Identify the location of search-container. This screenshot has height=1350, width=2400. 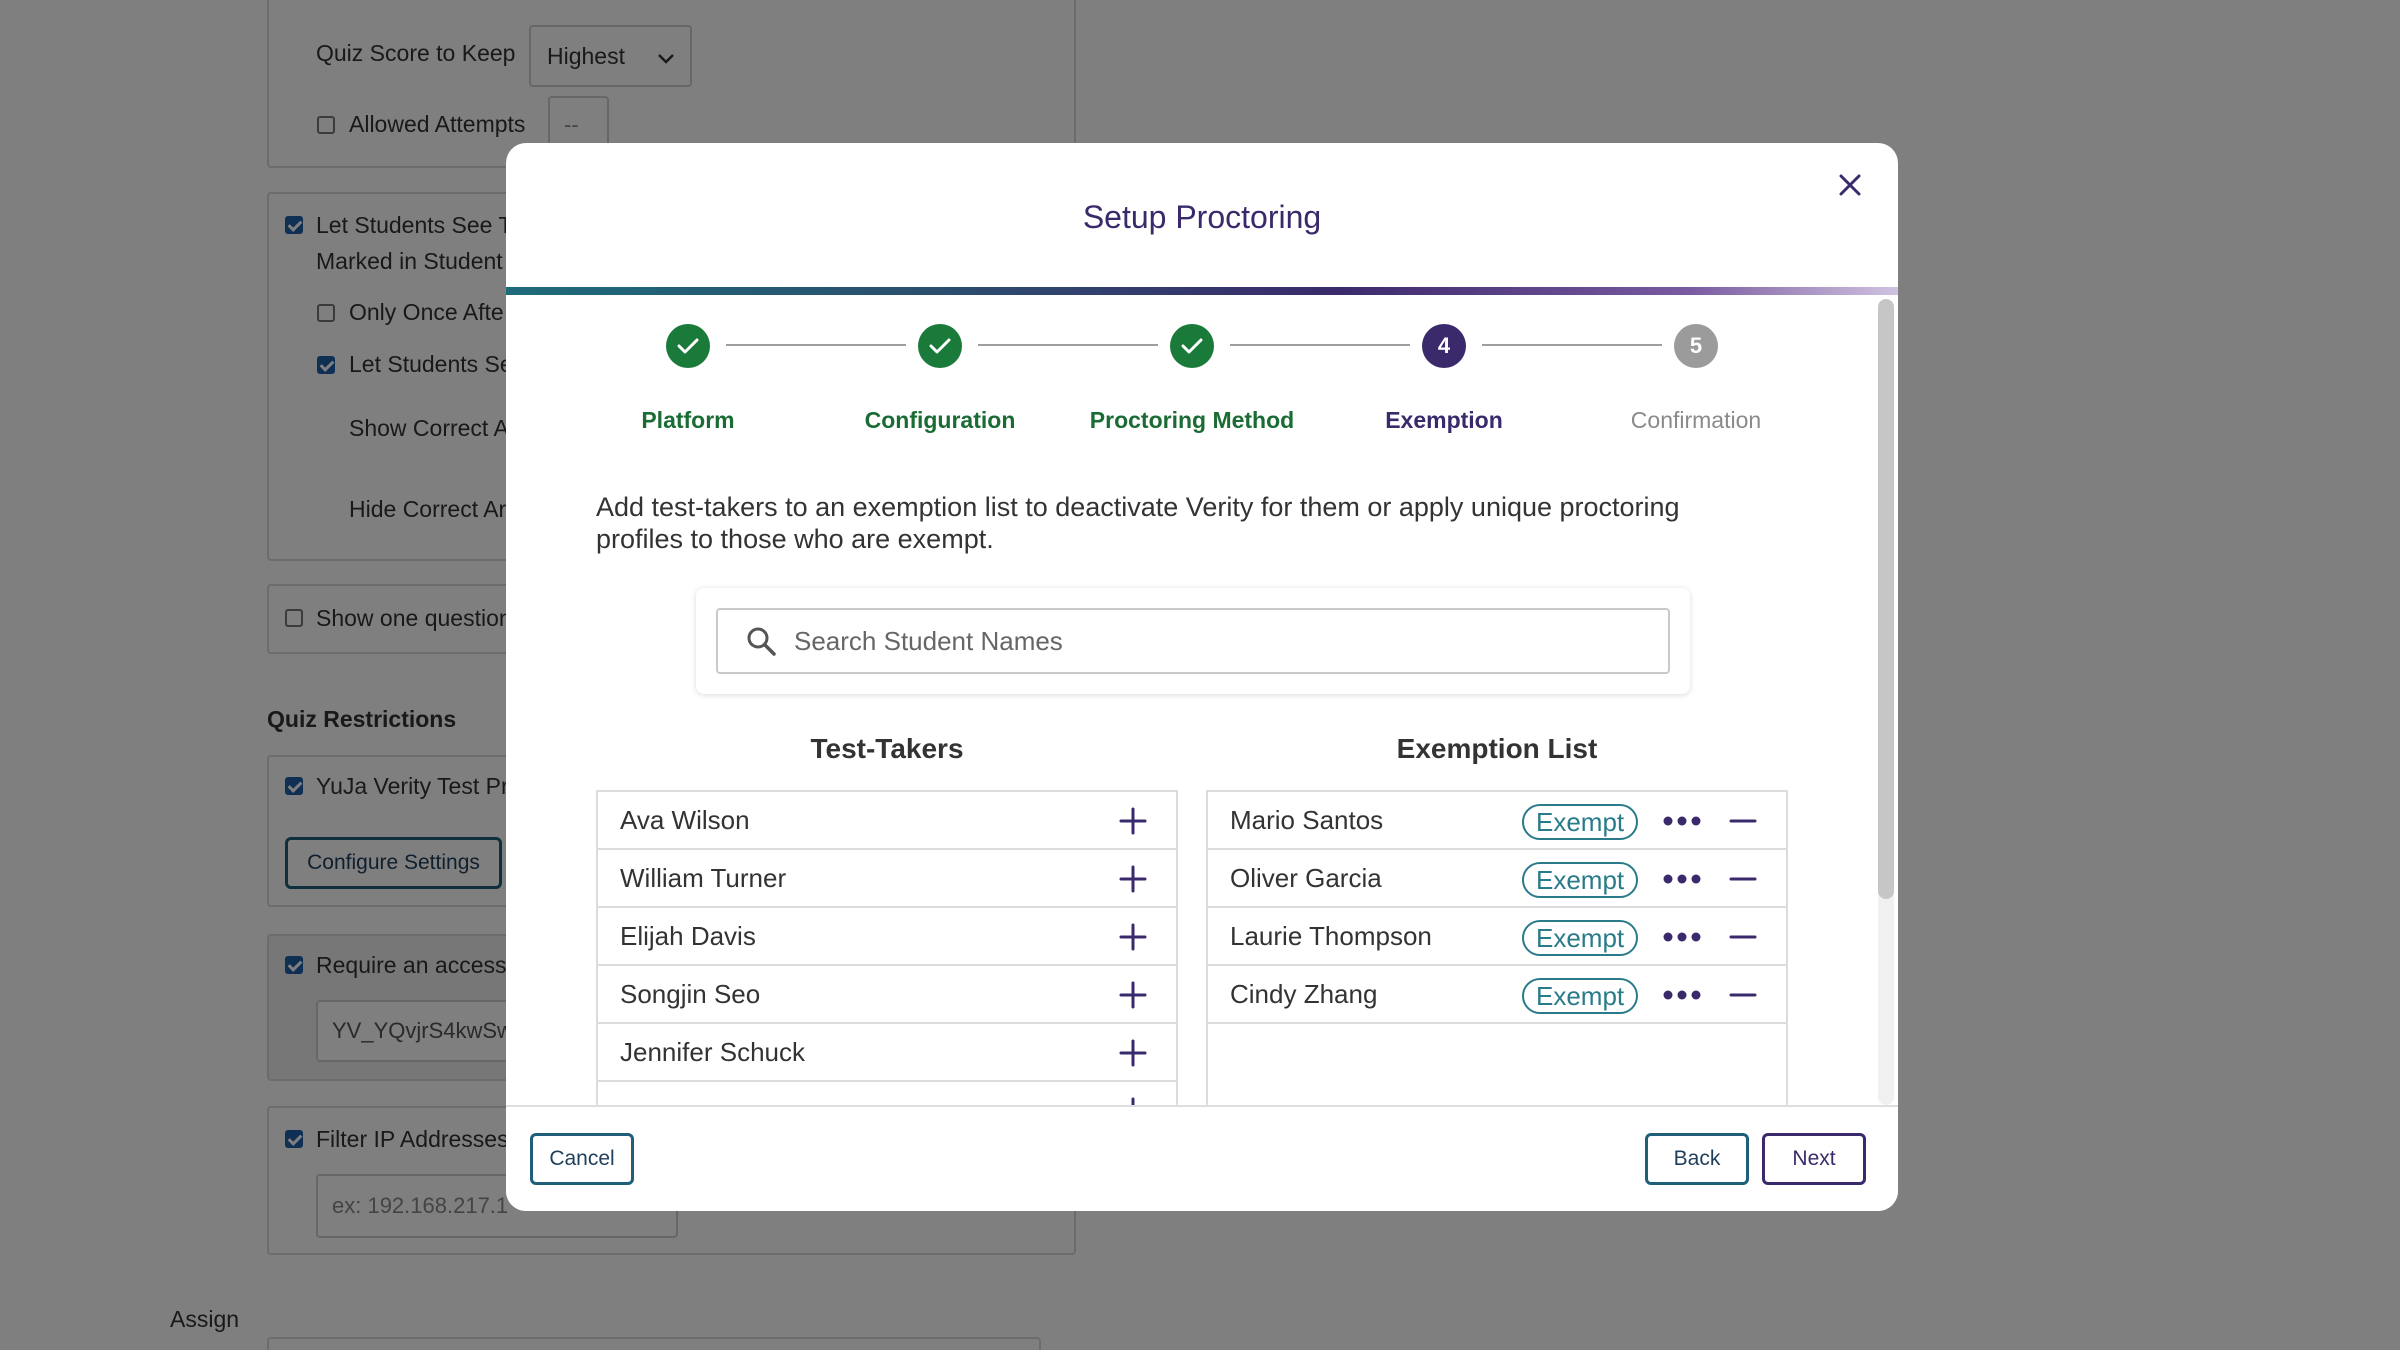
(1193, 641).